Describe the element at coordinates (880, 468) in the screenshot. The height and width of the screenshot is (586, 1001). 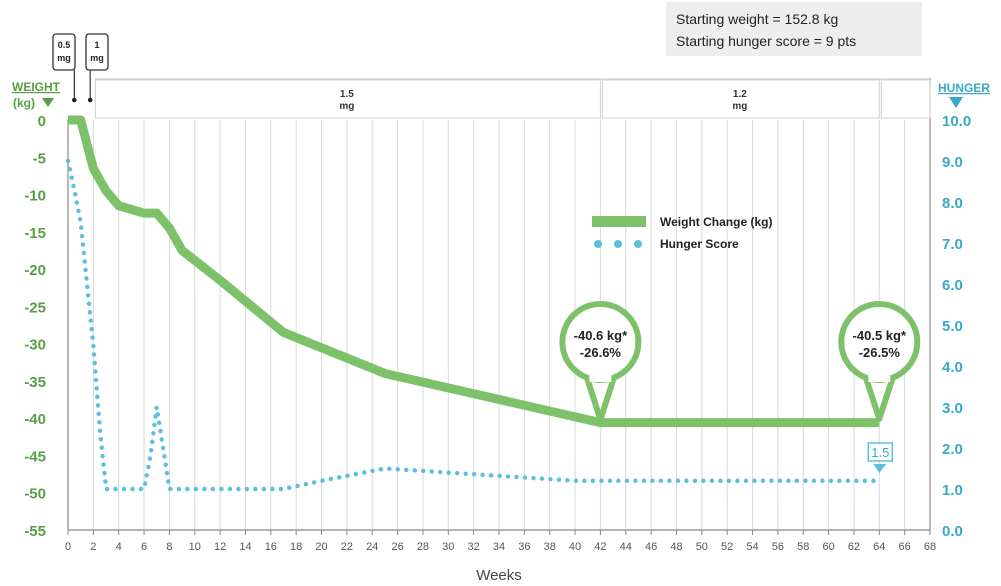
I see `hunger-end-arrow-icon` at that location.